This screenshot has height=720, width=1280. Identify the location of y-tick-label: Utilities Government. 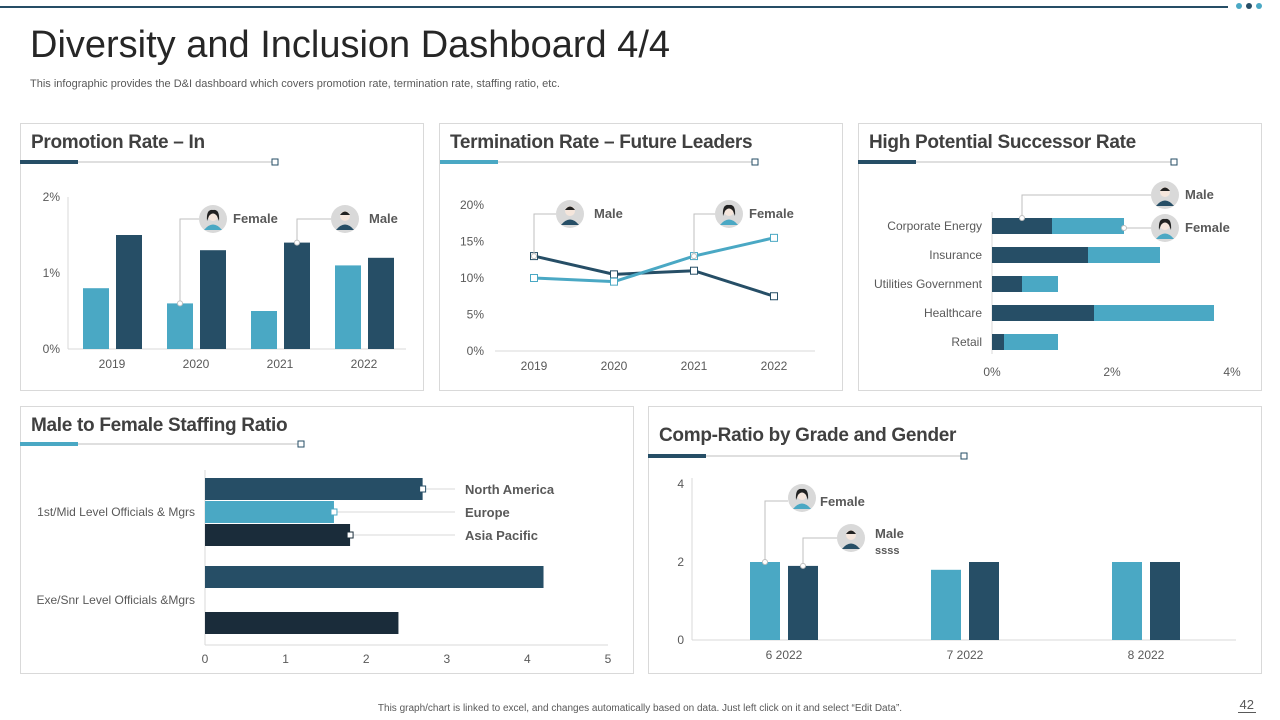
(928, 284).